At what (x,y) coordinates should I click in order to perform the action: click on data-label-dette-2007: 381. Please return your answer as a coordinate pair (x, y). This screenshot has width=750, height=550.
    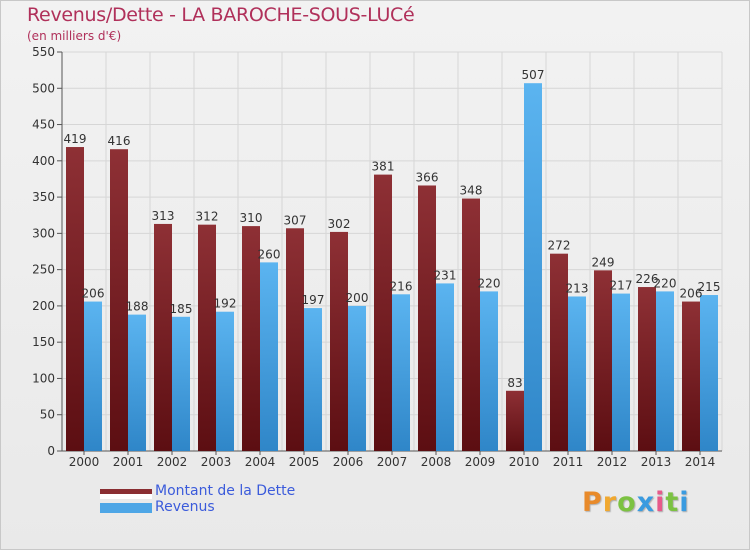
    Looking at the image, I should click on (383, 167).